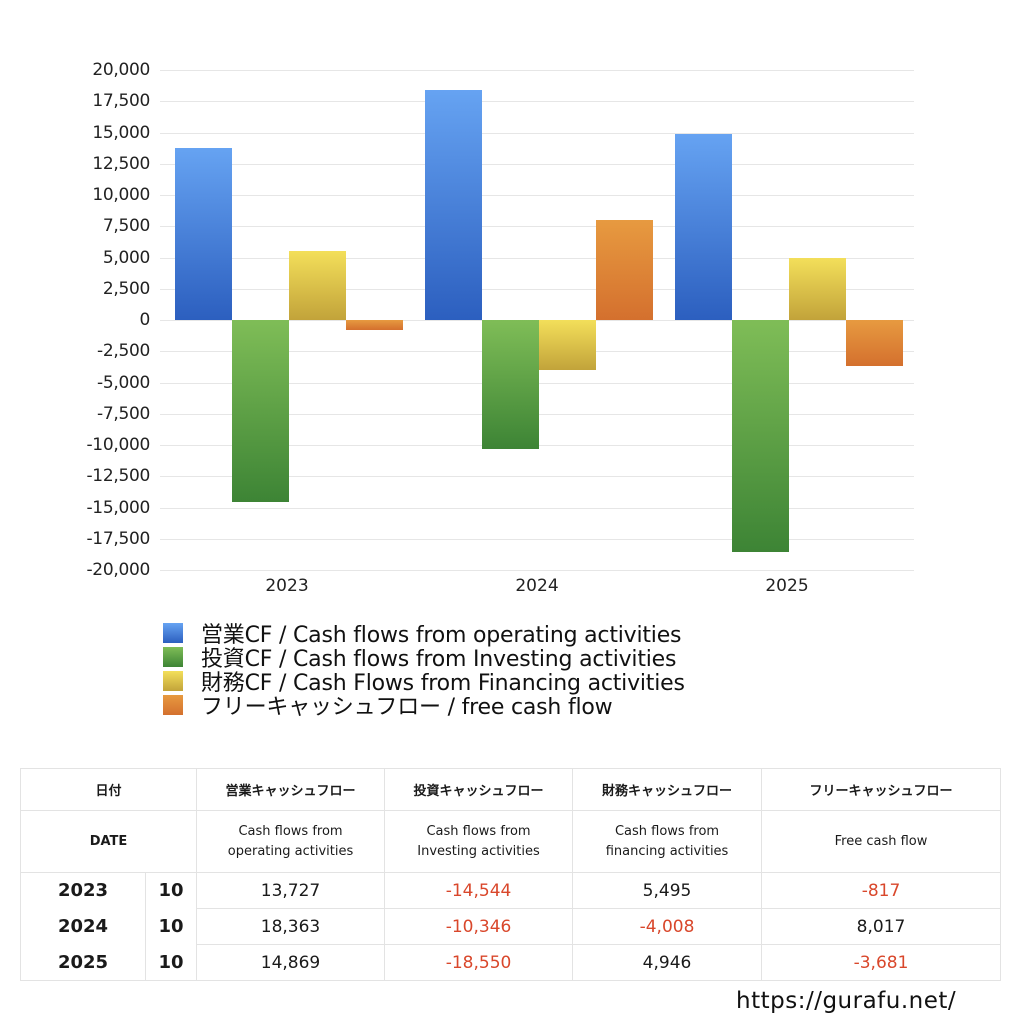 The height and width of the screenshot is (1024, 1024). Describe the element at coordinates (667, 890) in the screenshot. I see `financing-cell: 5,495` at that location.